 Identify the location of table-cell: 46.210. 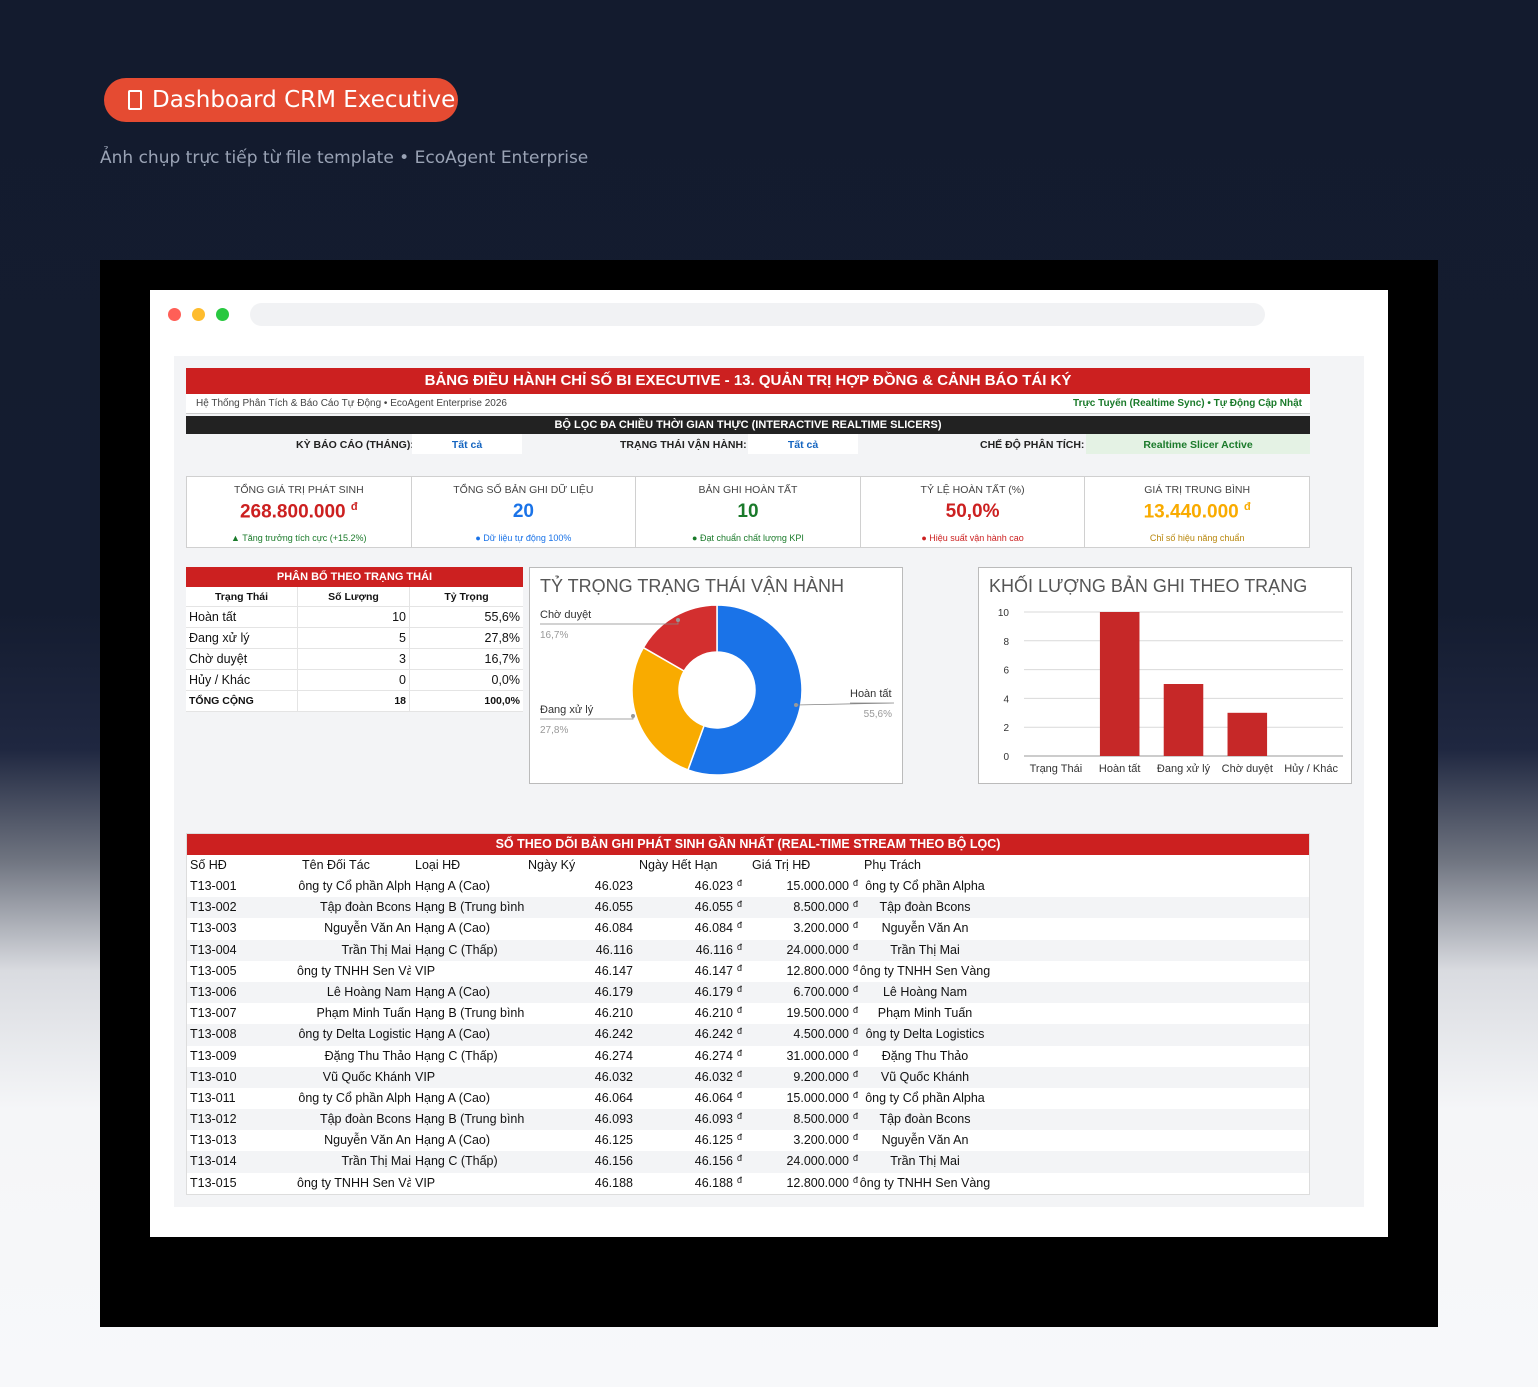
(713, 1013).